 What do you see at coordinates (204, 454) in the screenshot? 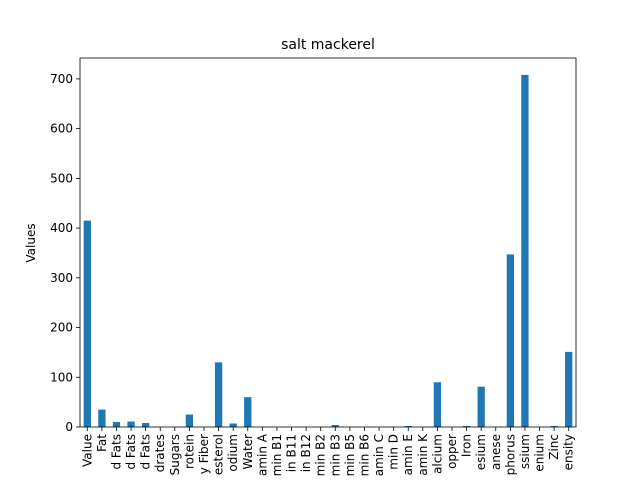
I see `x-tick-label: y Fiber` at bounding box center [204, 454].